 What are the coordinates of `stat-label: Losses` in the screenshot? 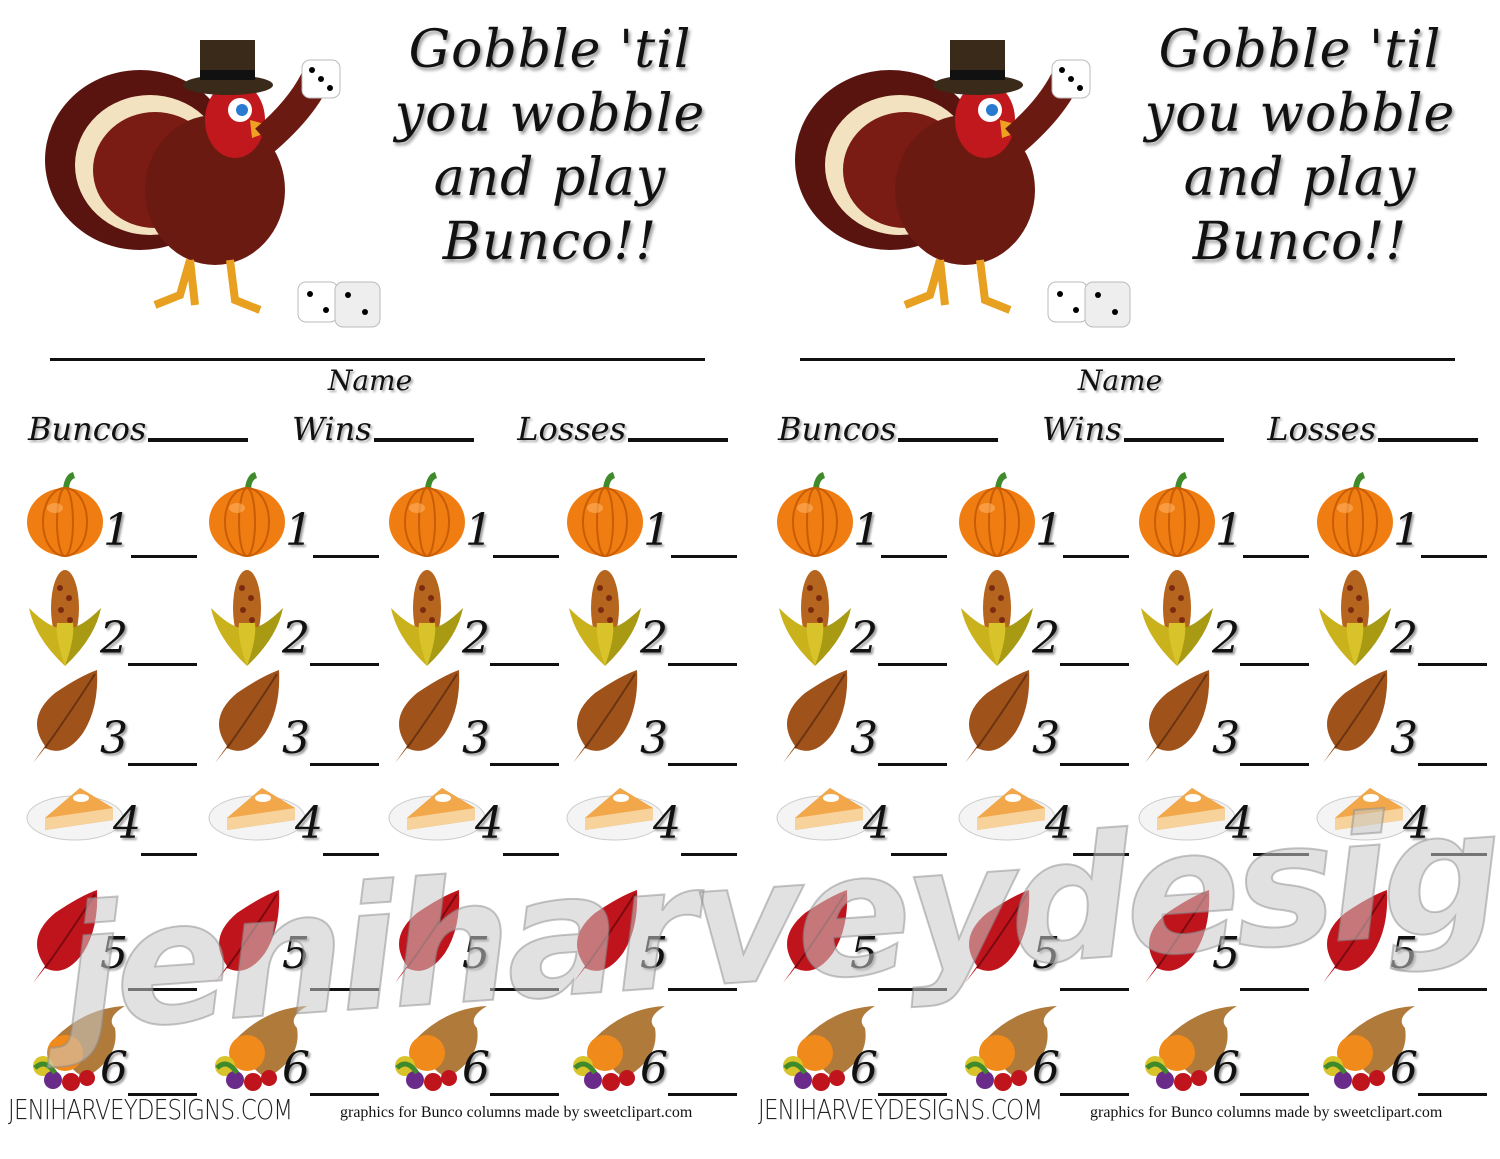 It's located at (571, 429).